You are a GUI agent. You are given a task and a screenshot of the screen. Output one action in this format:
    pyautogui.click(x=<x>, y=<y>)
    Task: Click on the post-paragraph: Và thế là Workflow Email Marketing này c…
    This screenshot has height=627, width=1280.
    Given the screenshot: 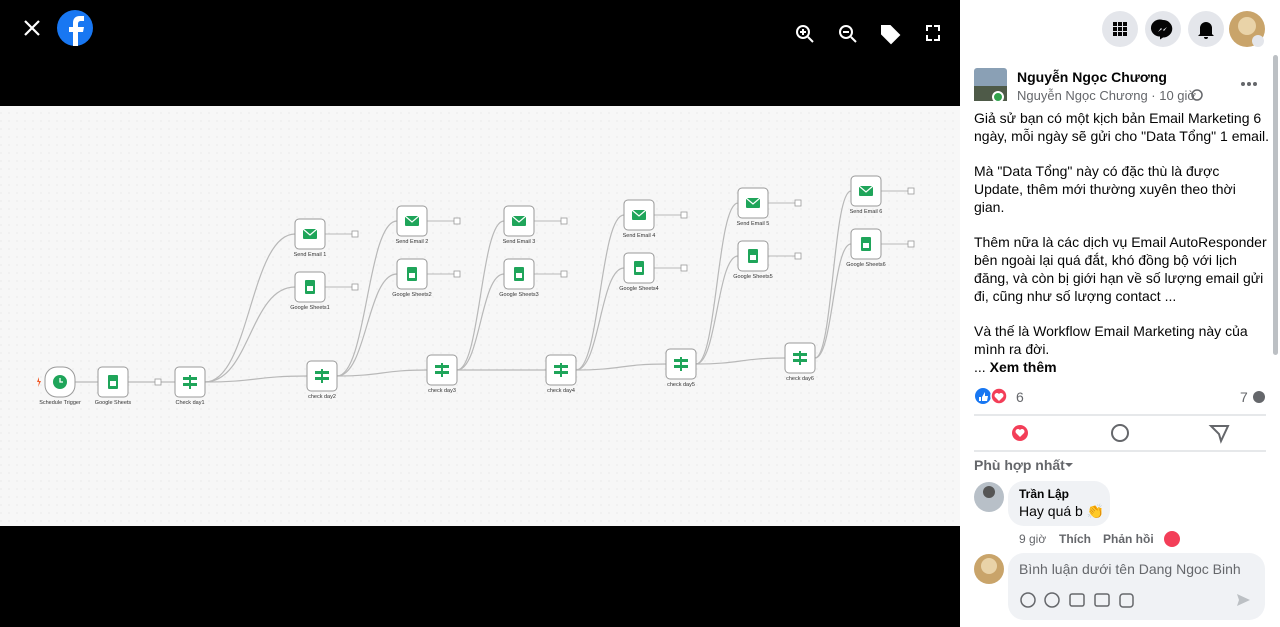 What is the action you would take?
    pyautogui.click(x=1111, y=340)
    